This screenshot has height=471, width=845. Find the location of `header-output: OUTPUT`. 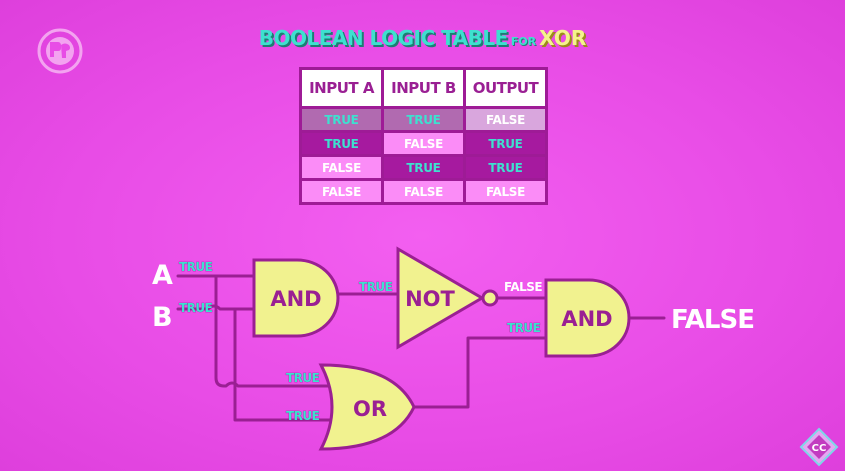

header-output: OUTPUT is located at coordinates (505, 88).